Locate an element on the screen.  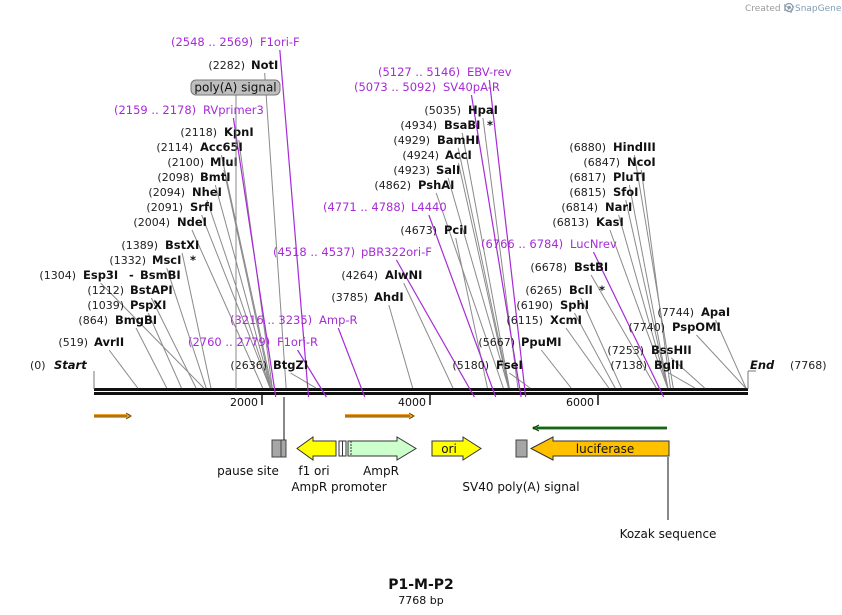
primer-pBR322ori-F: pBR322ori-F is located at coordinates (396, 252).